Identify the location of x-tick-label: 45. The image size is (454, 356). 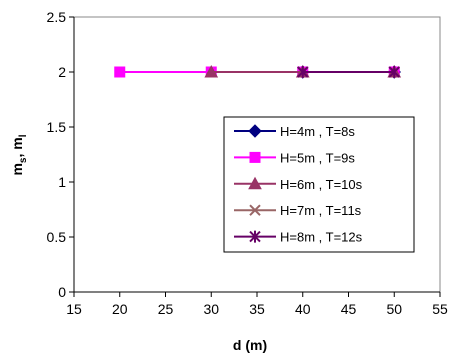
(349, 309).